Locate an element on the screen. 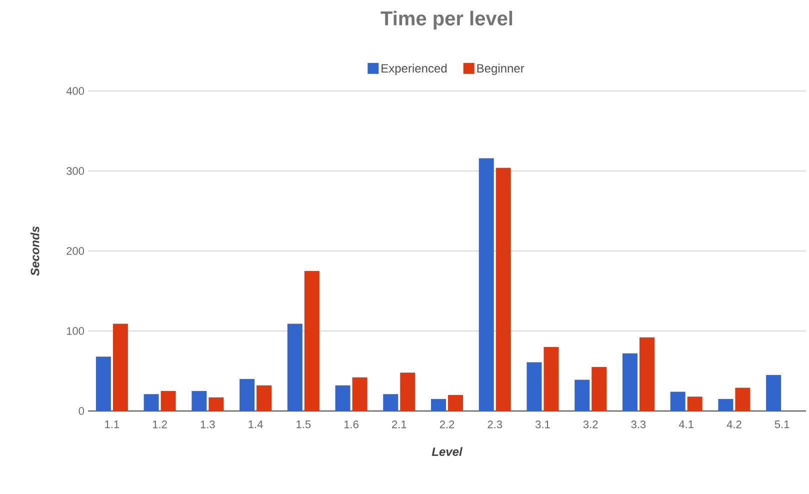 This screenshot has height=494, width=809. x-tick-label: 1.5 is located at coordinates (303, 424).